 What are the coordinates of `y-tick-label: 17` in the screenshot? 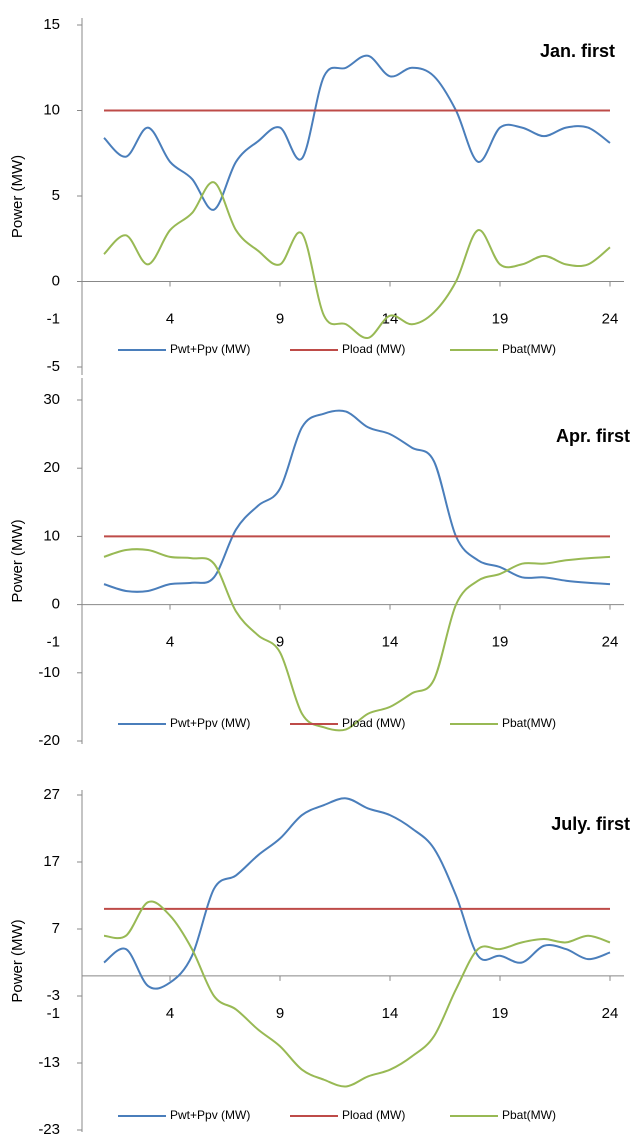 It's located at (51, 861).